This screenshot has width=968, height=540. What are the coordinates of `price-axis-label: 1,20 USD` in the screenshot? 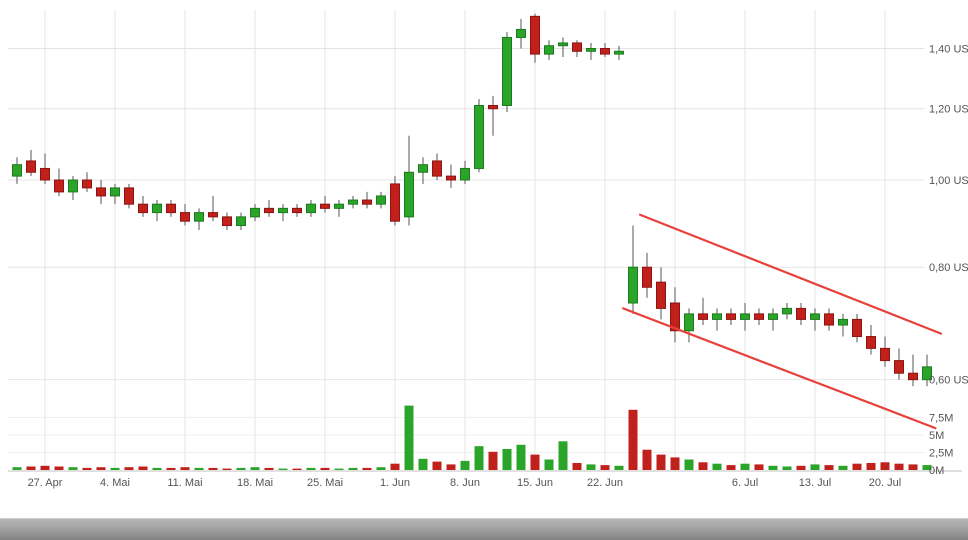 It's located at (948, 110).